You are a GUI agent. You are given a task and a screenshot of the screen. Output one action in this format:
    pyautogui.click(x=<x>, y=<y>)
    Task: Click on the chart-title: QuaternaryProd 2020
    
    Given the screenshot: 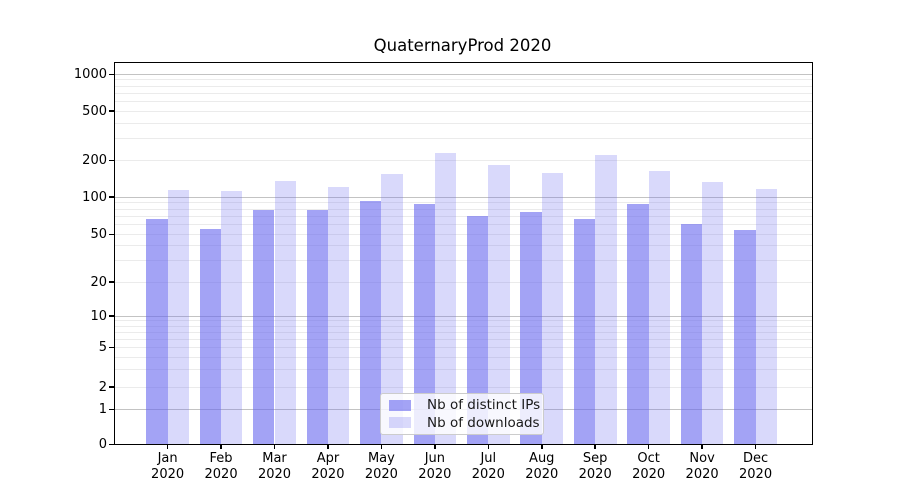 What is the action you would take?
    pyautogui.click(x=462, y=45)
    